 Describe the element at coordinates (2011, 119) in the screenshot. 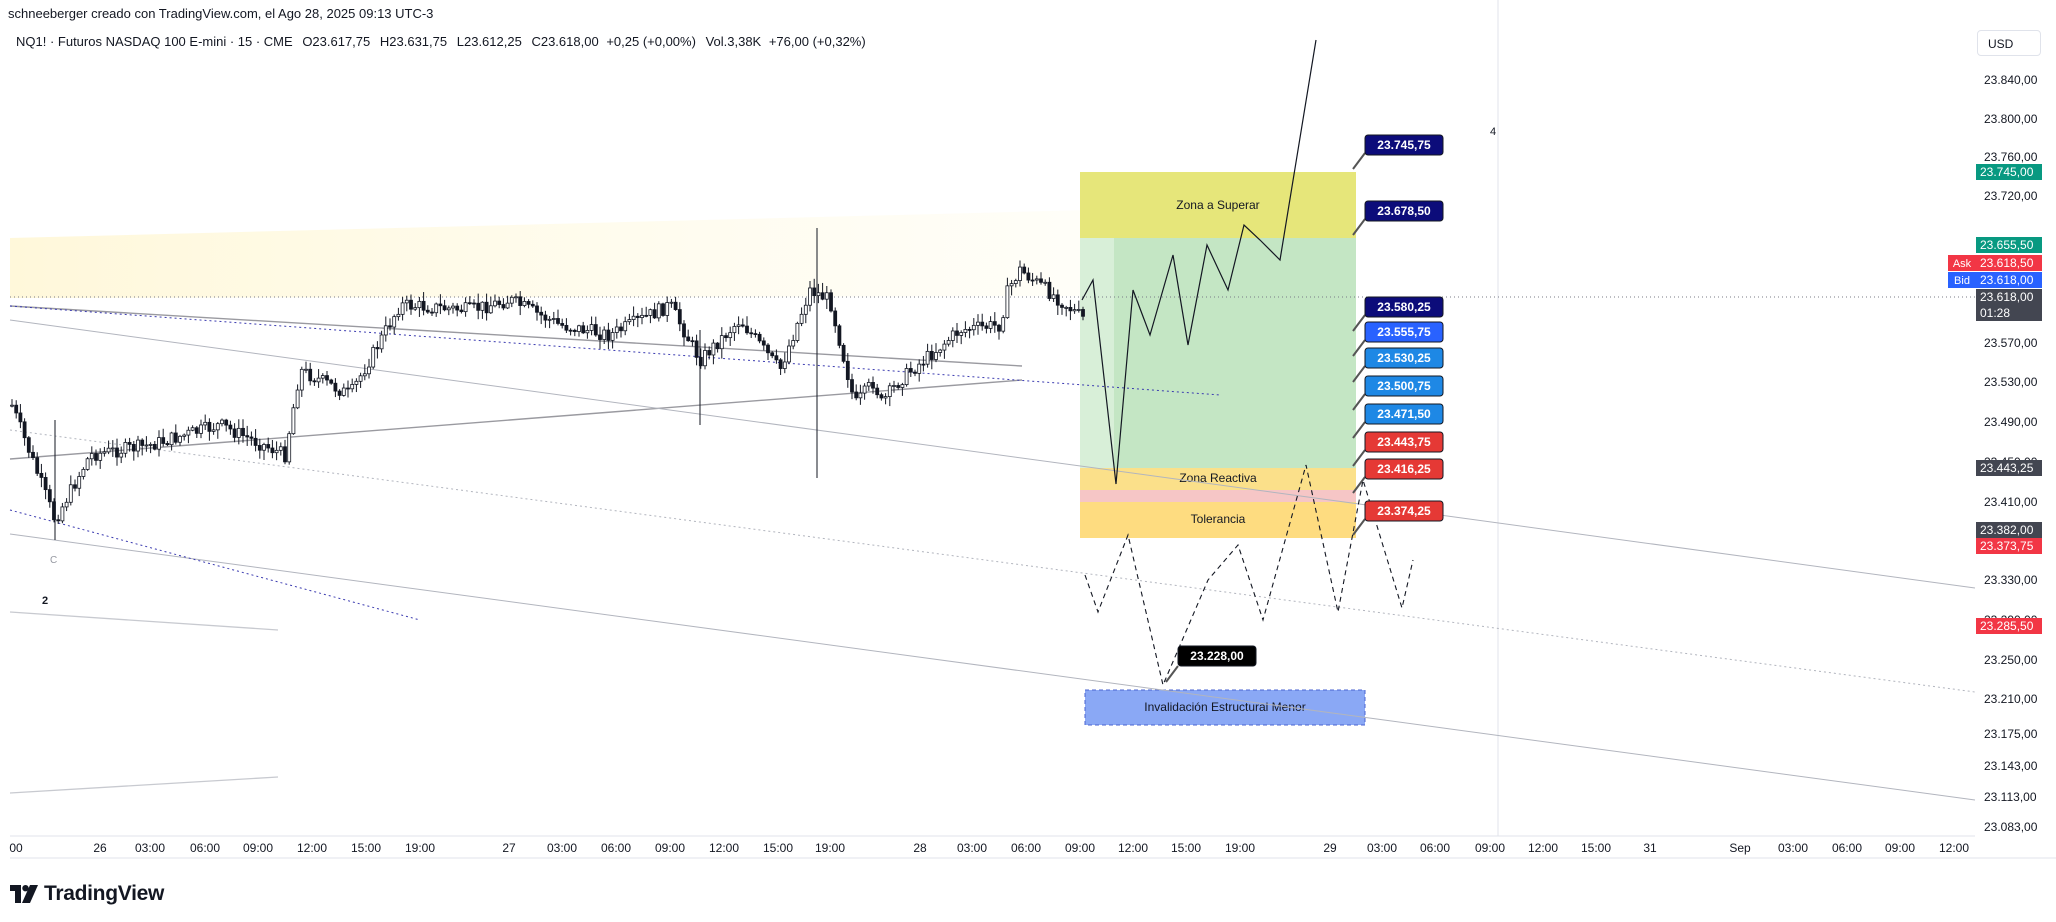

I see `price-tick-label: 23.800,00` at that location.